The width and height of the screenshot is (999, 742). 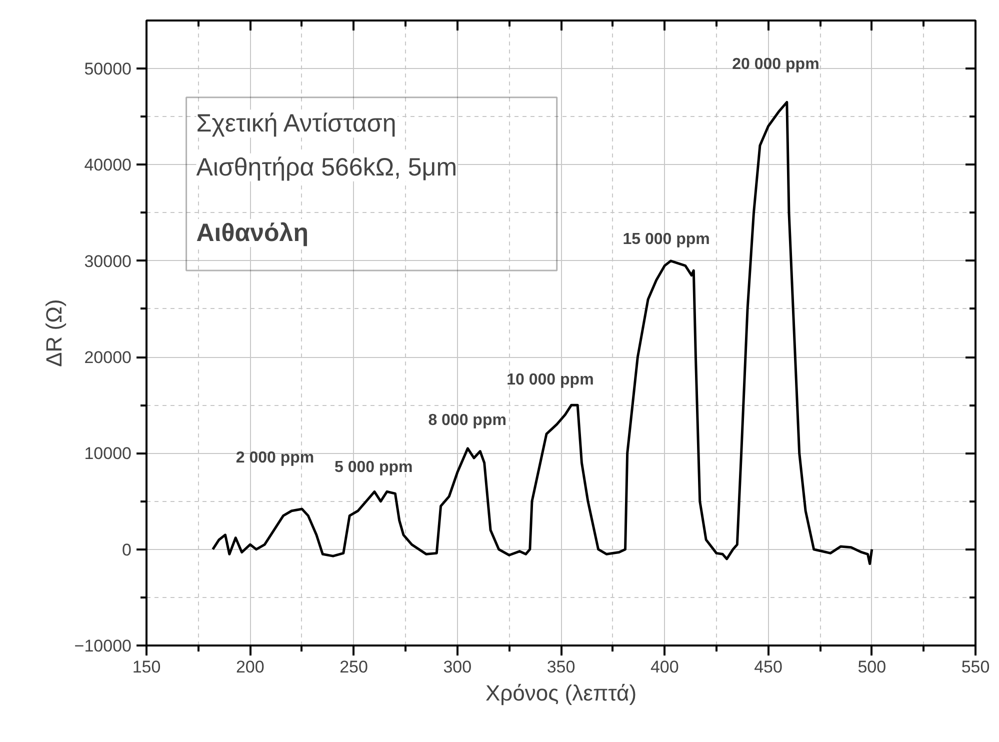 What do you see at coordinates (327, 167) in the screenshot?
I see `annotation: Αισθητήρα 566kΩ, 5μm` at bounding box center [327, 167].